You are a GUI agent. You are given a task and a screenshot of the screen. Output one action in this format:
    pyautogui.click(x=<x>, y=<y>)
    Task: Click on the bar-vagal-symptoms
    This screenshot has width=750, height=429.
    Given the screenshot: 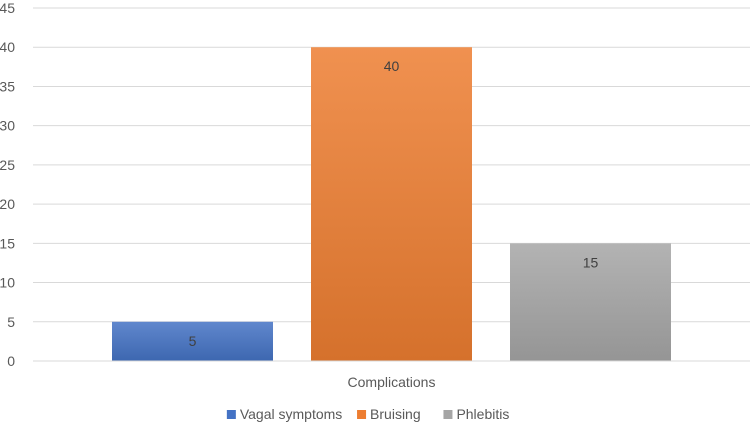 What is the action you would take?
    pyautogui.click(x=192, y=341)
    